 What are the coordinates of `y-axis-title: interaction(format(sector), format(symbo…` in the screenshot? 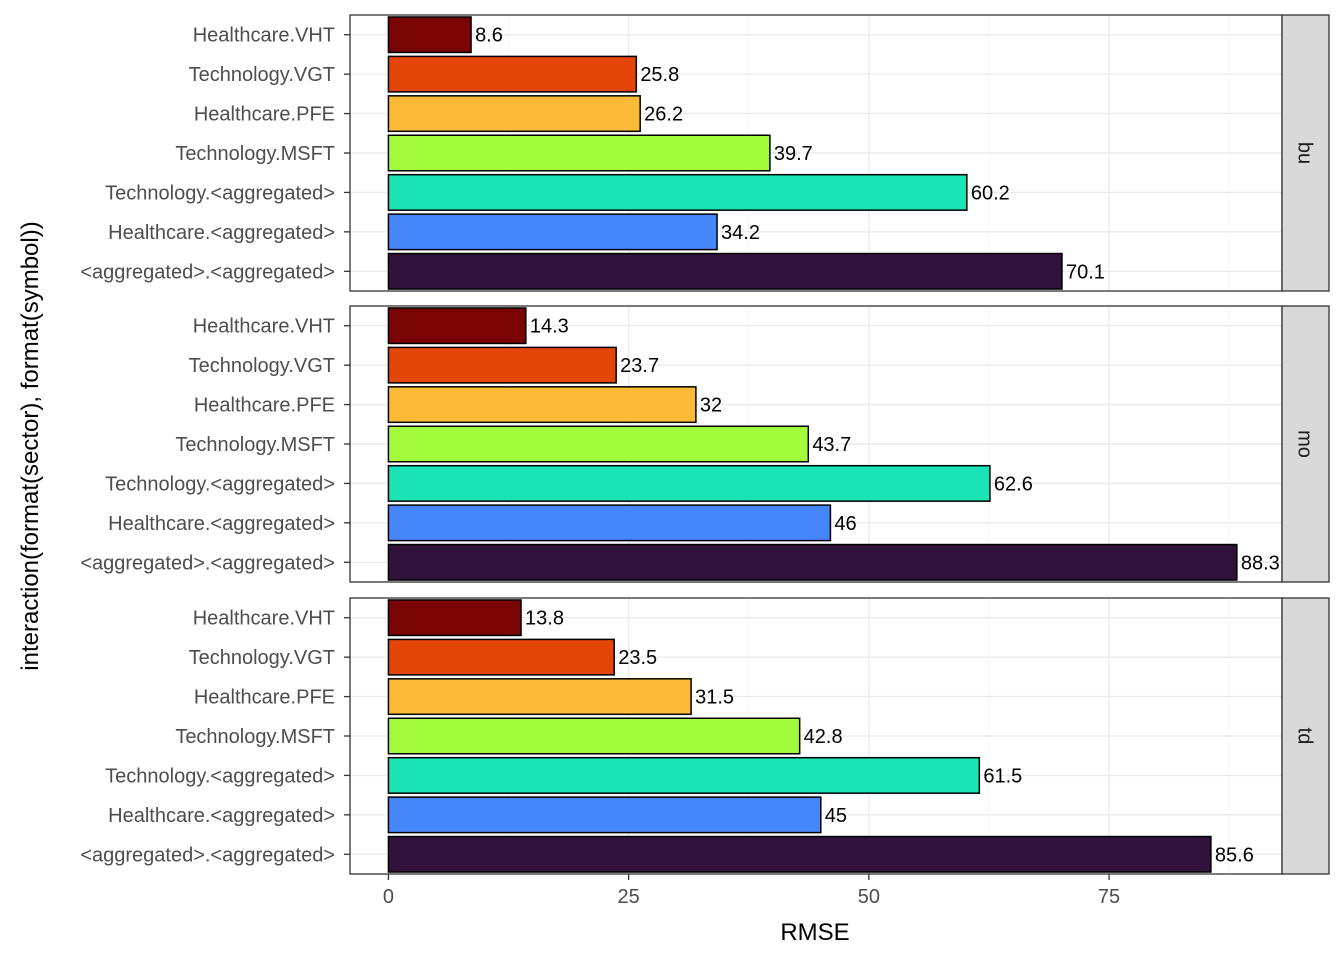 It's located at (30, 445).